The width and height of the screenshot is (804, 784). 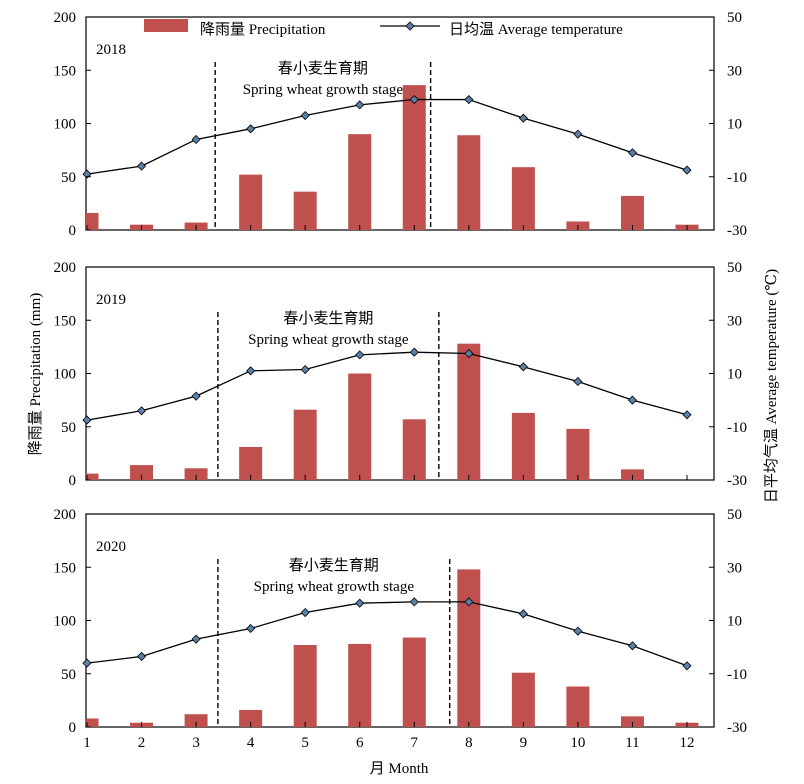 I want to click on y-left-axis-title: 降雨量 Precipitation (mm), so click(x=35, y=374).